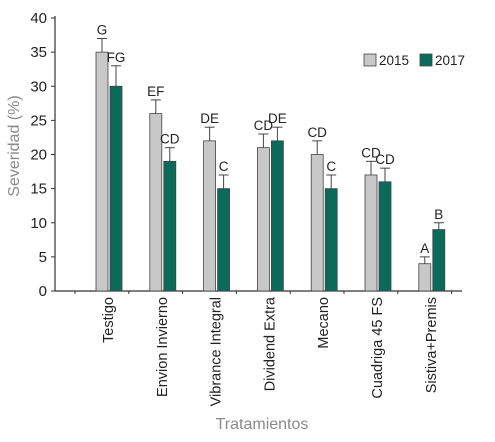 This screenshot has width=495, height=442. Describe the element at coordinates (163, 347) in the screenshot. I see `x-tick-label: Envion Invierno` at that location.